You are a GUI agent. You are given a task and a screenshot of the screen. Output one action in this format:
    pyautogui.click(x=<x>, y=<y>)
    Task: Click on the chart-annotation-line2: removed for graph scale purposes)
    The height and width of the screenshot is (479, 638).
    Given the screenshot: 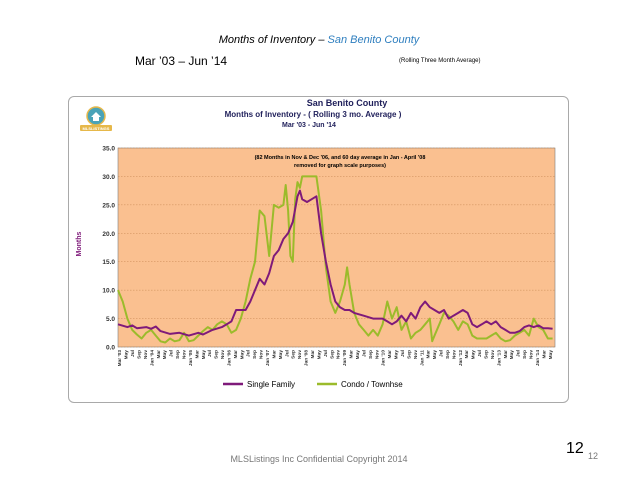 What is the action you would take?
    pyautogui.click(x=340, y=166)
    